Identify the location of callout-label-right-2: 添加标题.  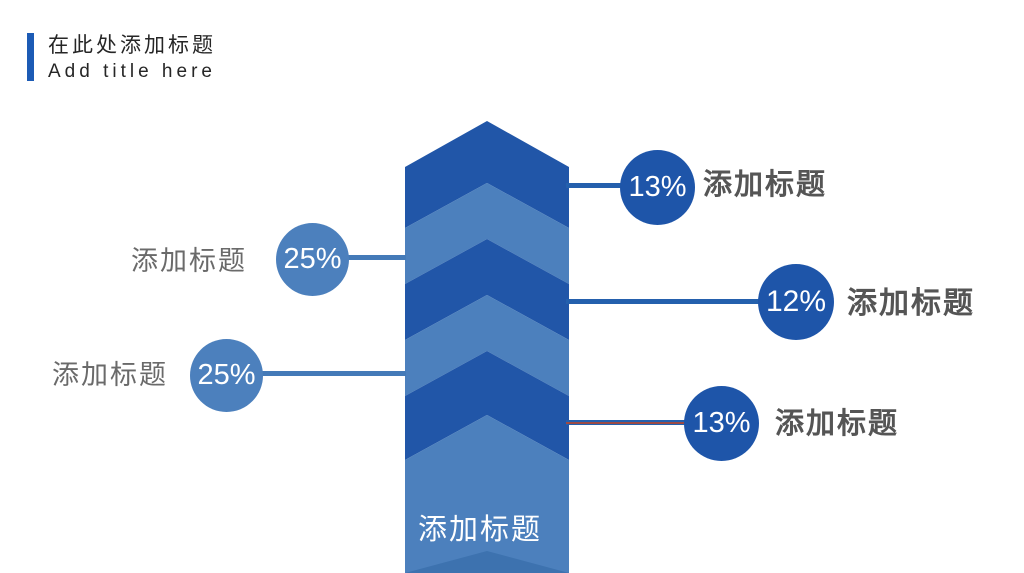
(911, 303).